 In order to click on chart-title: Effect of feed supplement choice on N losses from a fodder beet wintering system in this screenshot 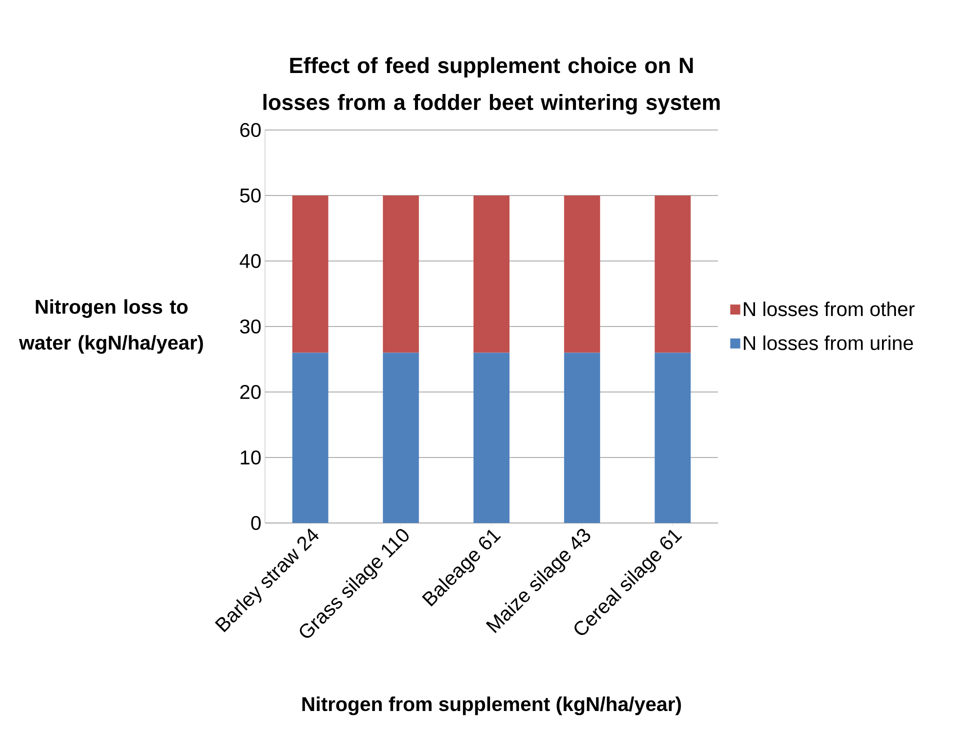, I will do `click(491, 85)`.